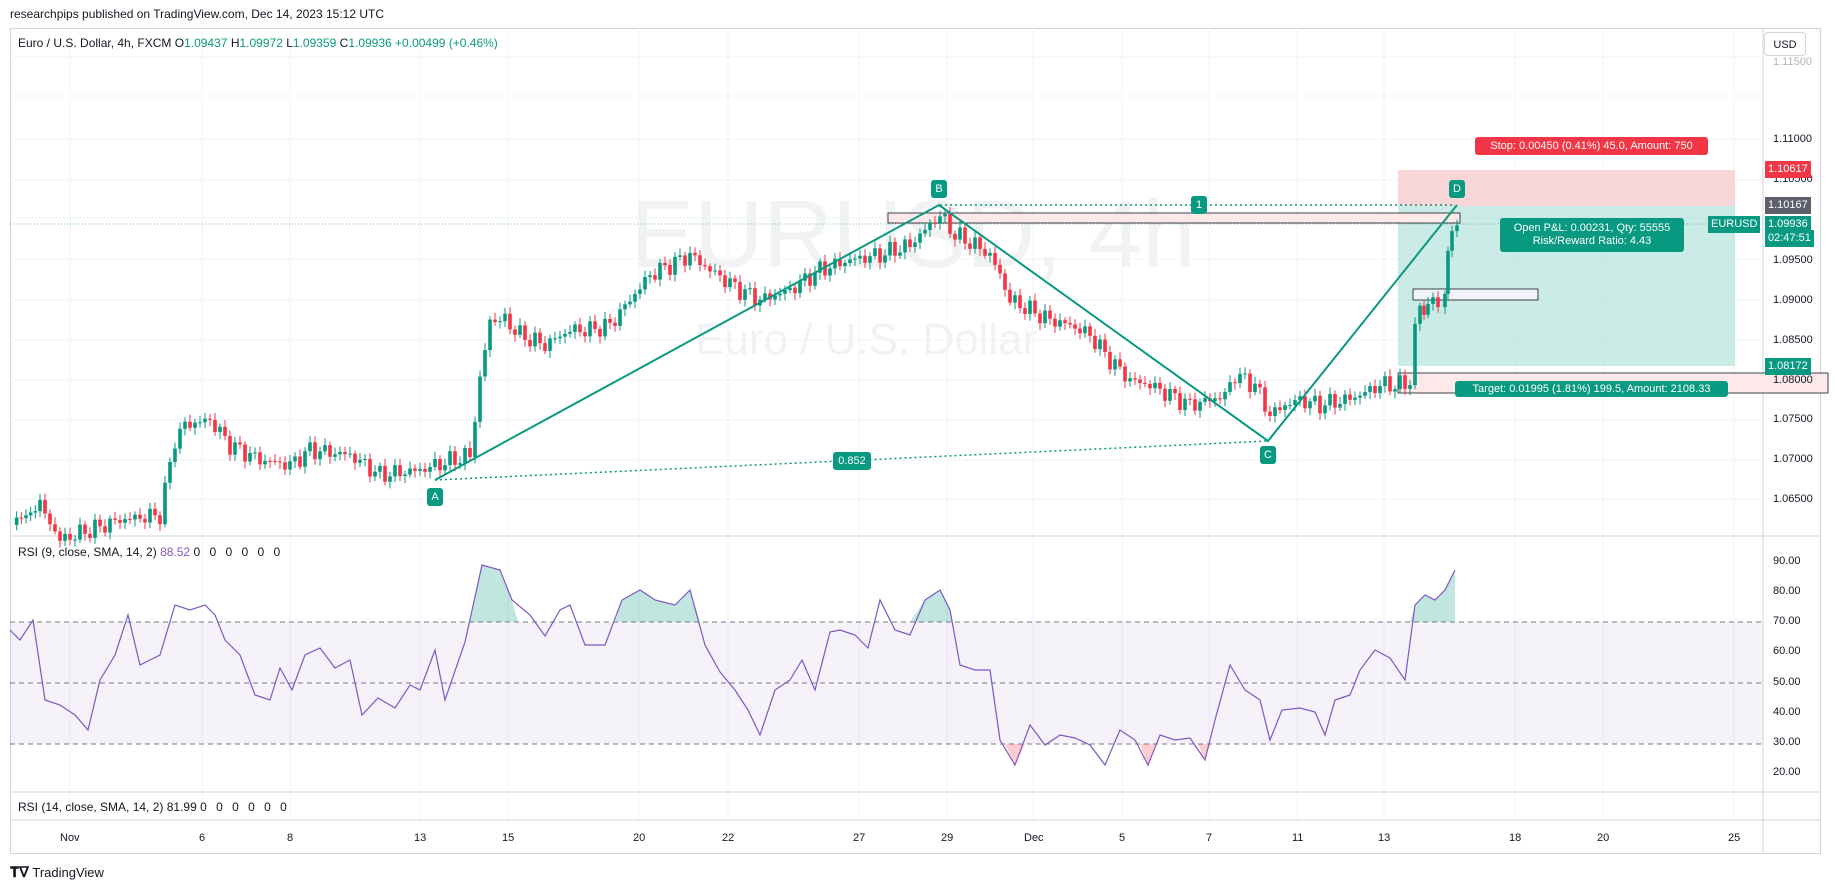  What do you see at coordinates (1592, 241) in the screenshot?
I see `risk-reward-line: Risk/Reward Ratio: 4.43` at bounding box center [1592, 241].